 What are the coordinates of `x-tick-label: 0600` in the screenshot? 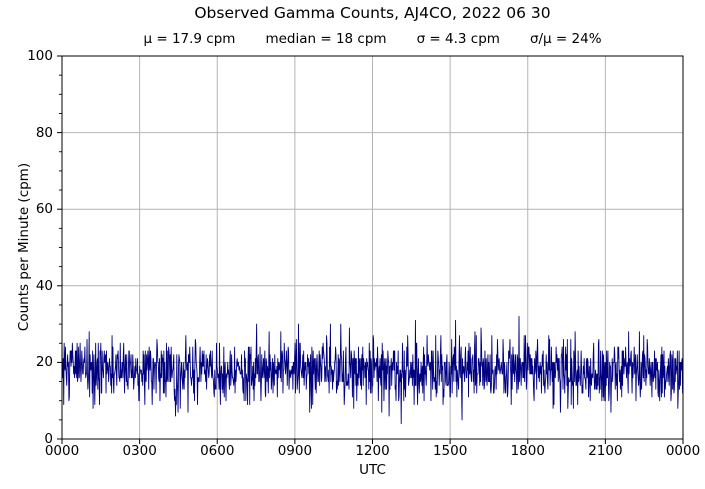 It's located at (217, 451).